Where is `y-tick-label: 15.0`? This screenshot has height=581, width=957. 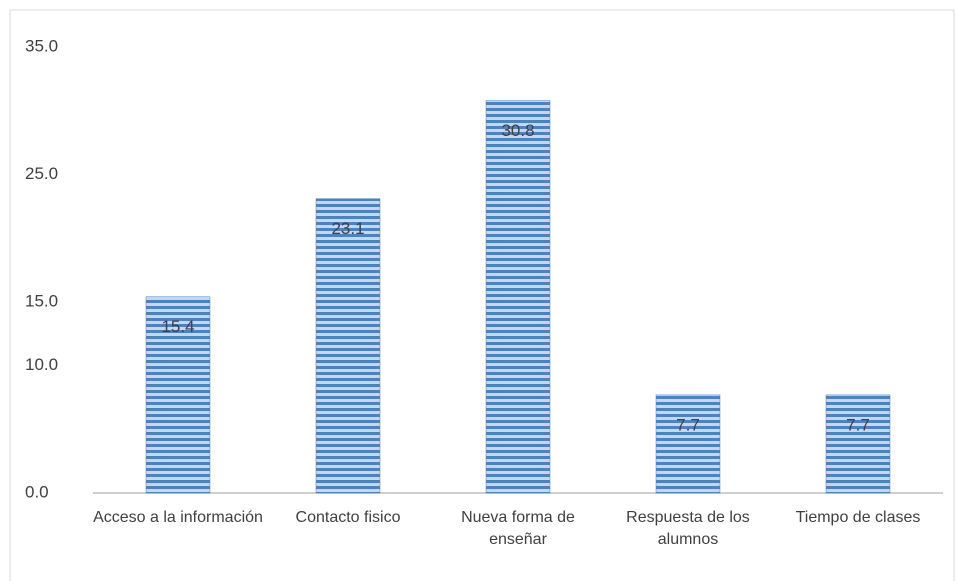
y-tick-label: 15.0 is located at coordinates (41, 300).